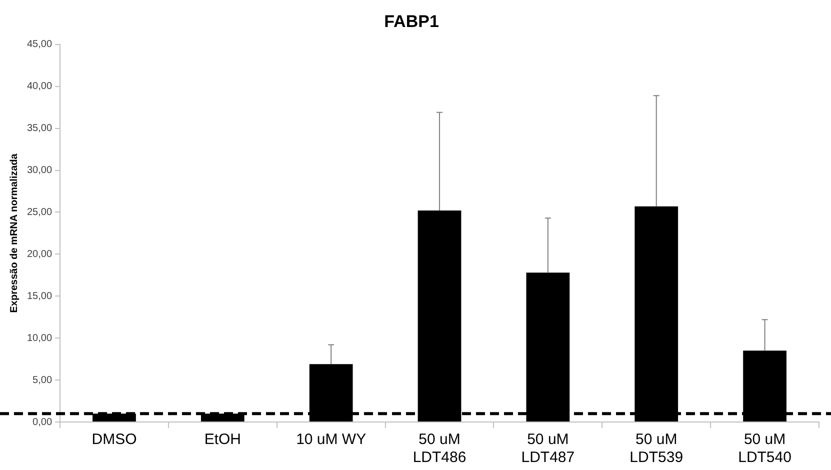 This screenshot has height=470, width=831. Describe the element at coordinates (14, 233) in the screenshot. I see `y-axis-title: Expressão de mRNA normalizada` at that location.